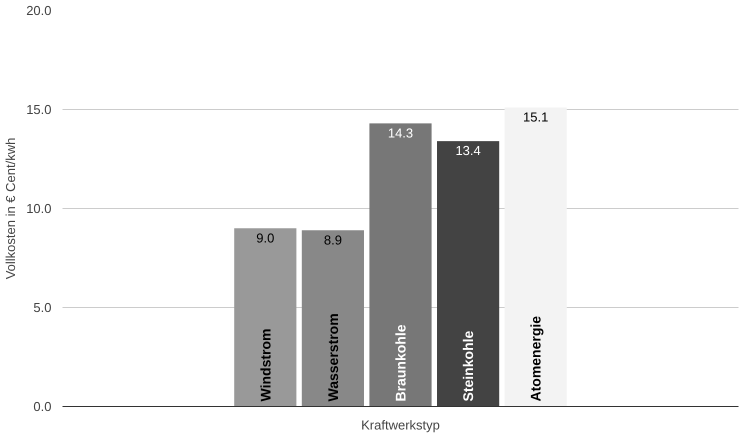 The image size is (743, 435). I want to click on data-label: 14.3, so click(401, 132).